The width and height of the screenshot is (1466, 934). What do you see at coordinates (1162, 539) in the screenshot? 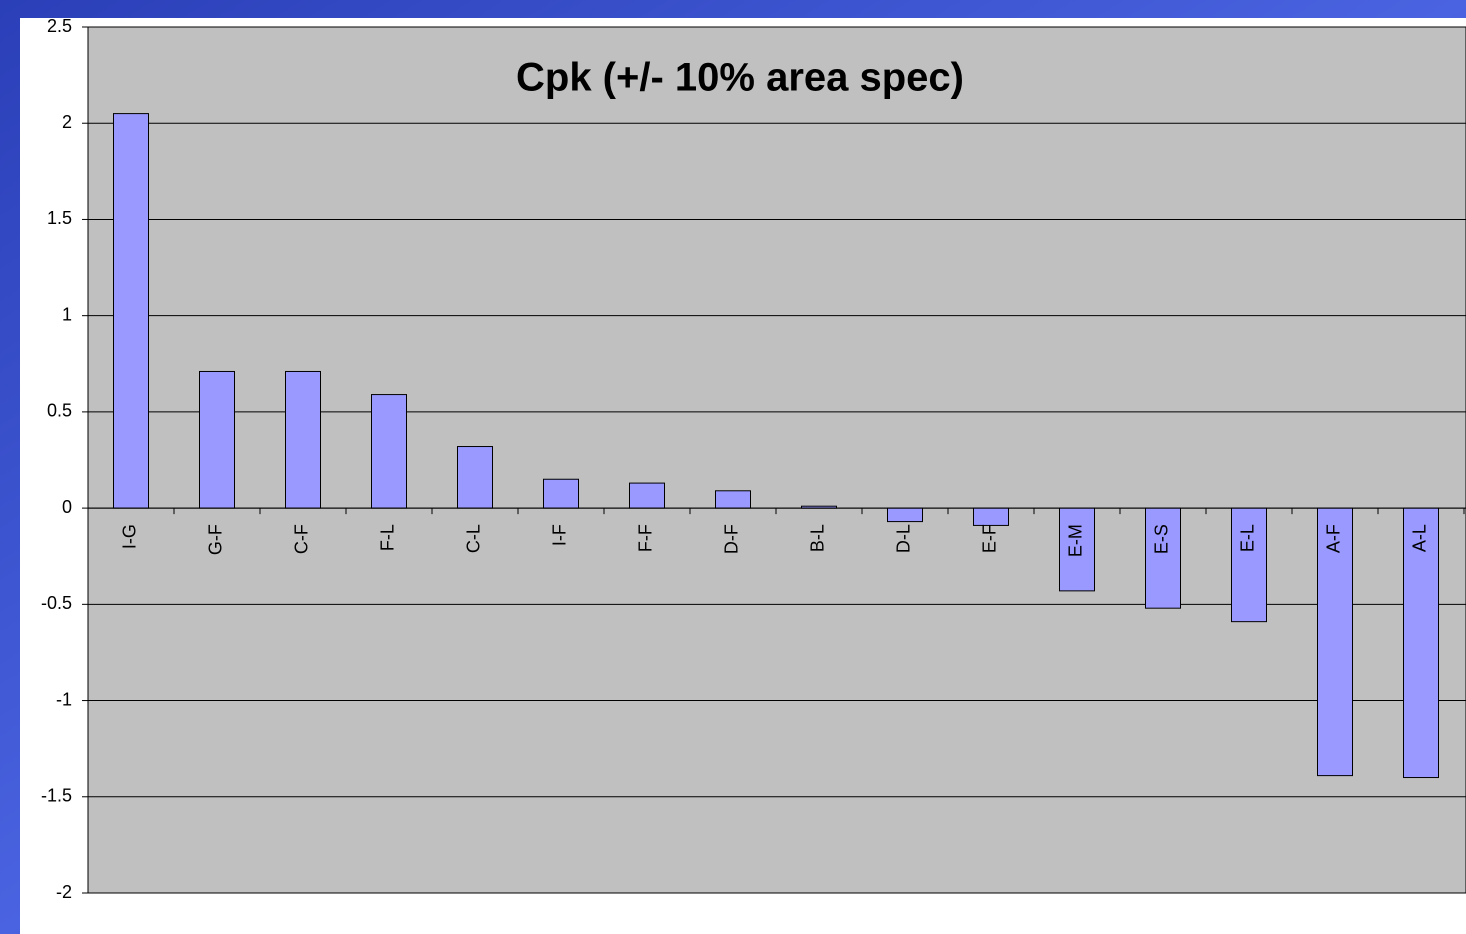
I see `x-tick-label: E-S` at bounding box center [1162, 539].